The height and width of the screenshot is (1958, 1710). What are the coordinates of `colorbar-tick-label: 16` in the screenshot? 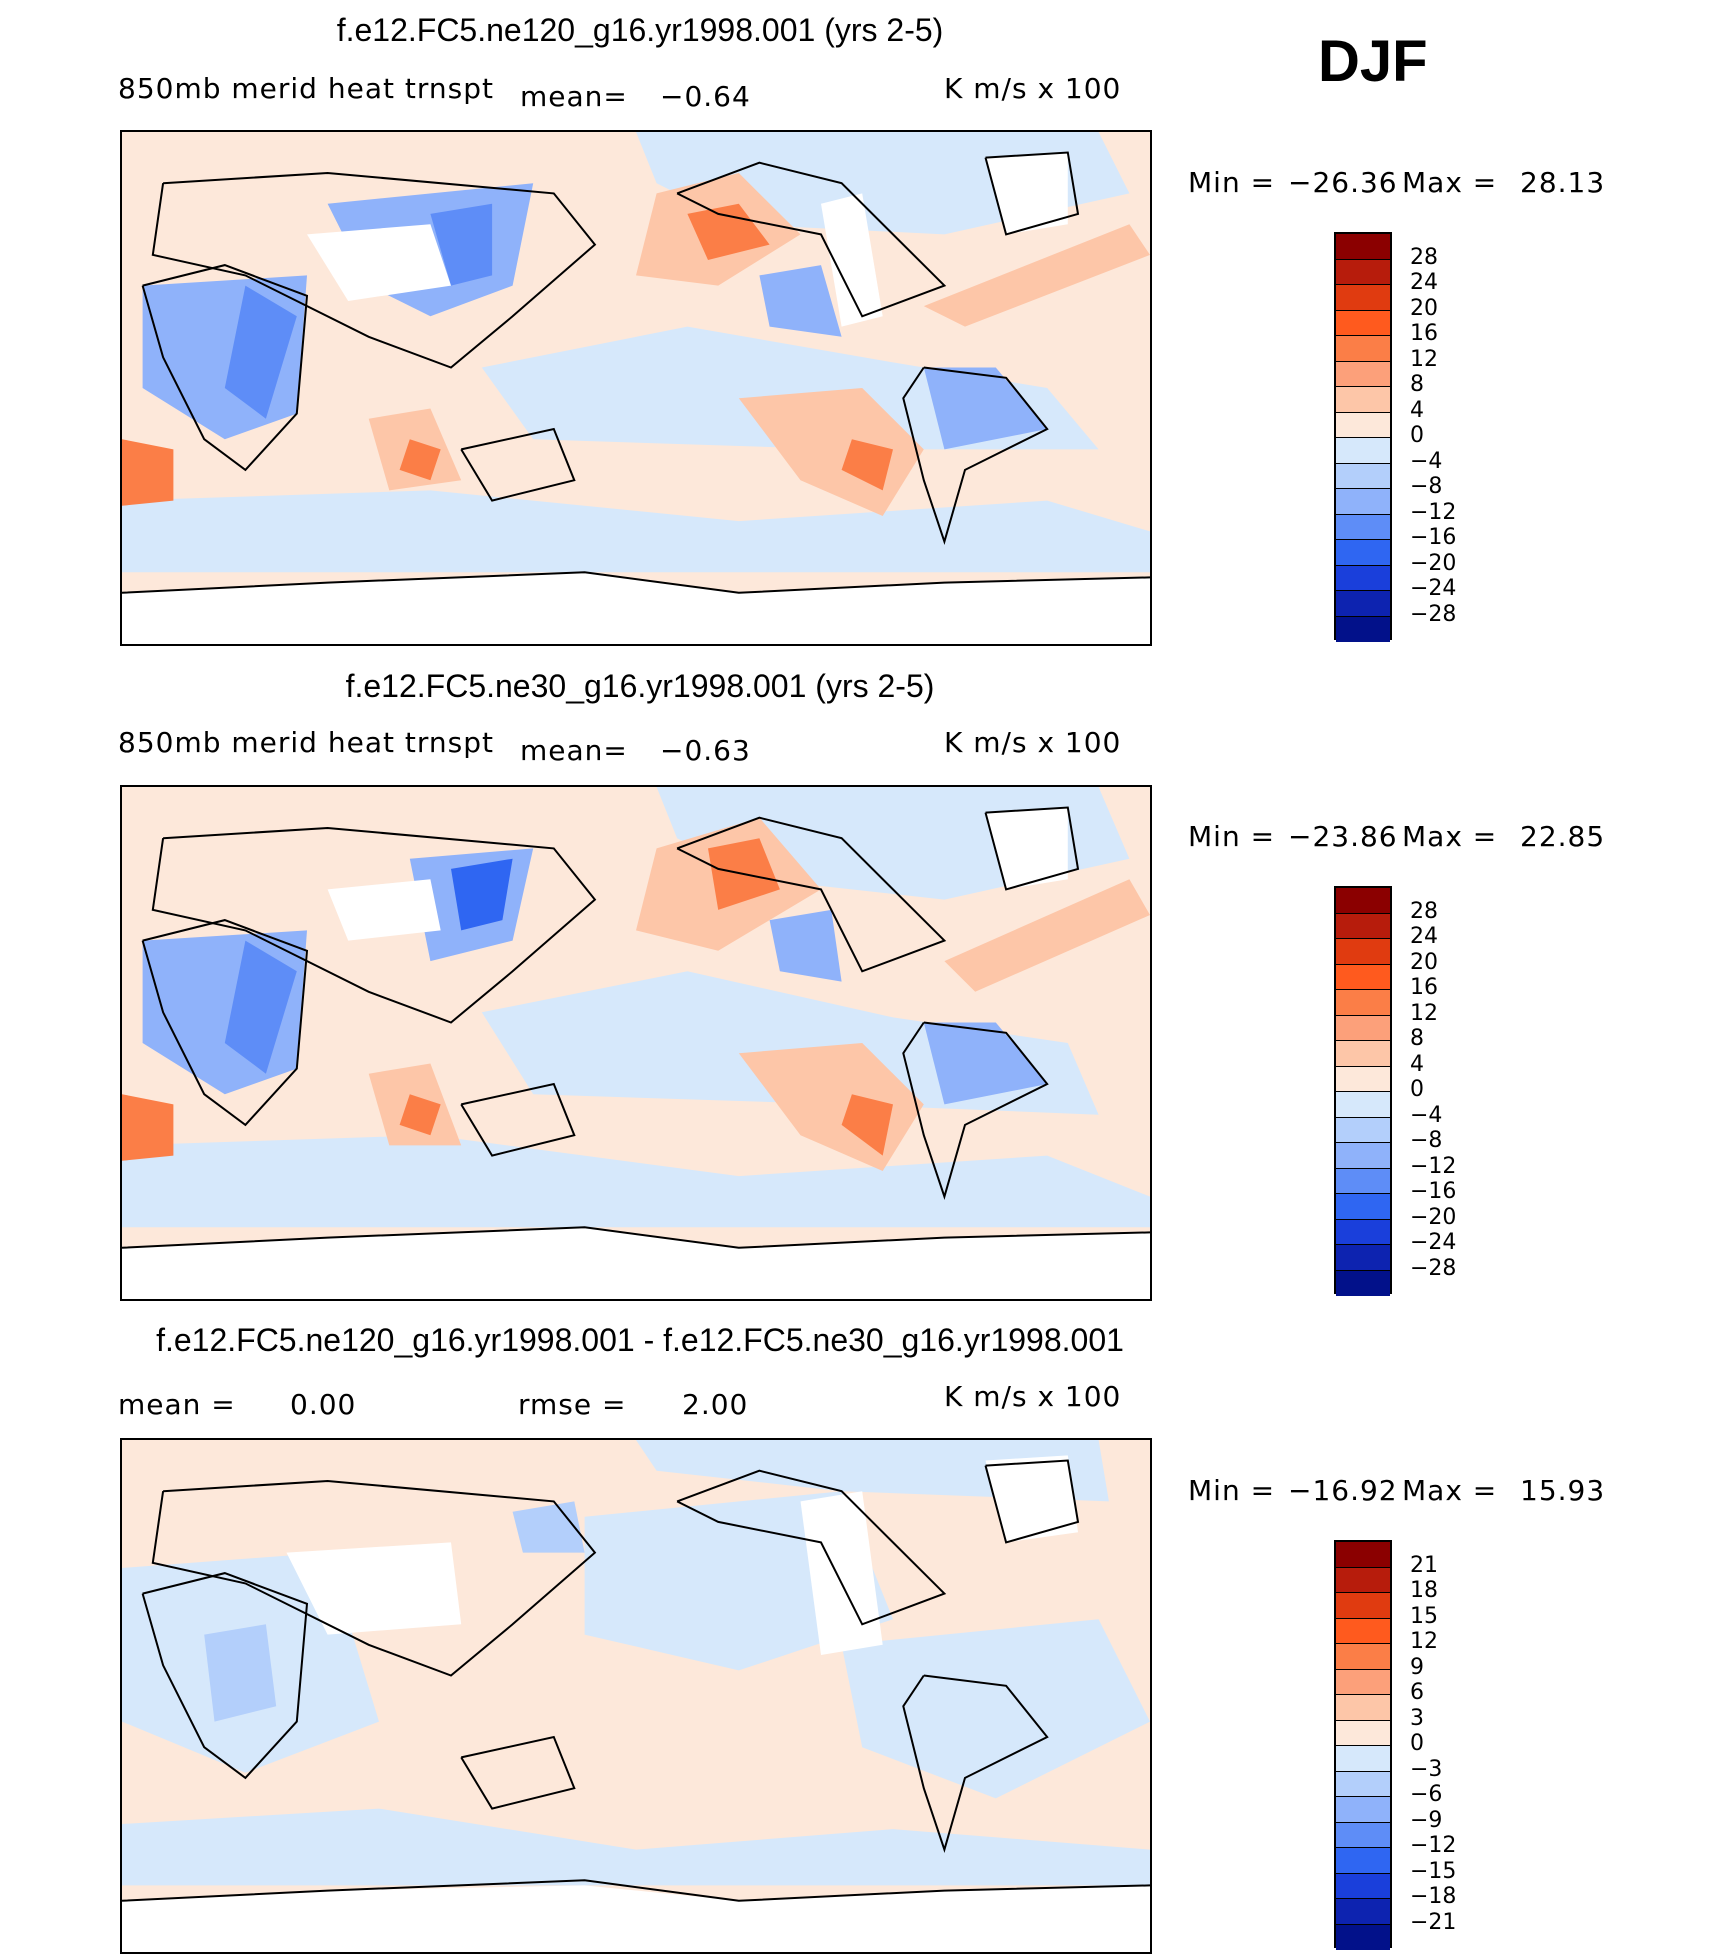 It's located at (1424, 333).